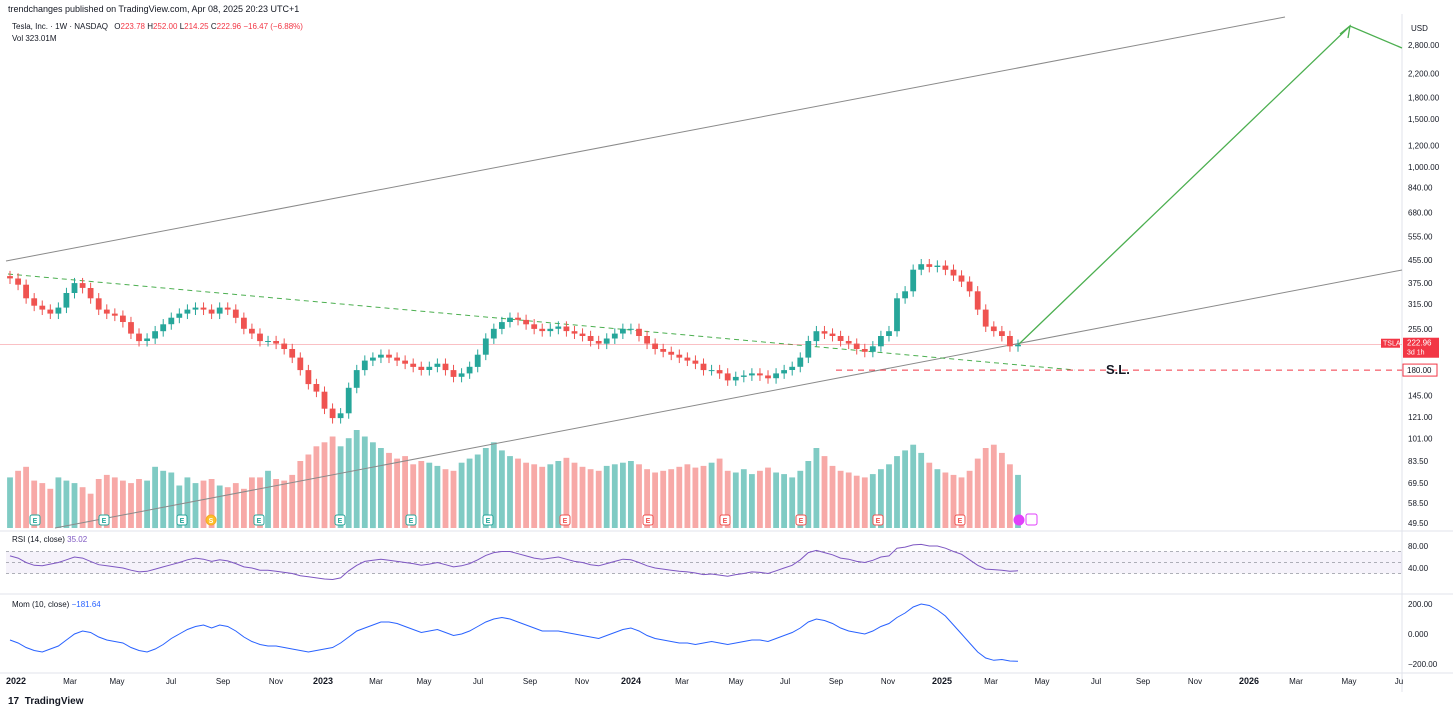 The image size is (1453, 714). I want to click on close-label: C, so click(213, 26).